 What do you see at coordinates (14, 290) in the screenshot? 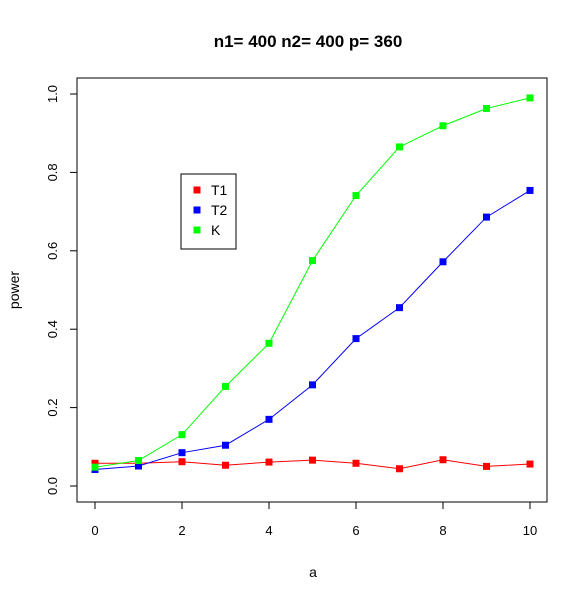
I see `y-axis-title: power` at bounding box center [14, 290].